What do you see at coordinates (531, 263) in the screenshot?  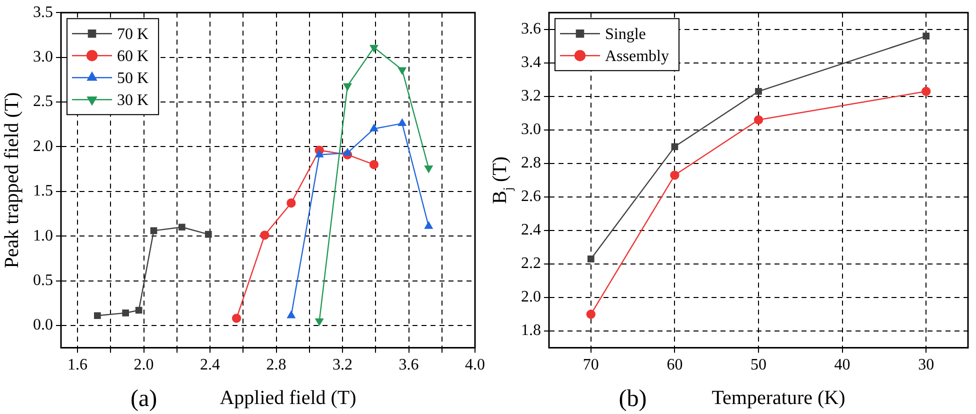 I see `y-tick-label: 2.2` at bounding box center [531, 263].